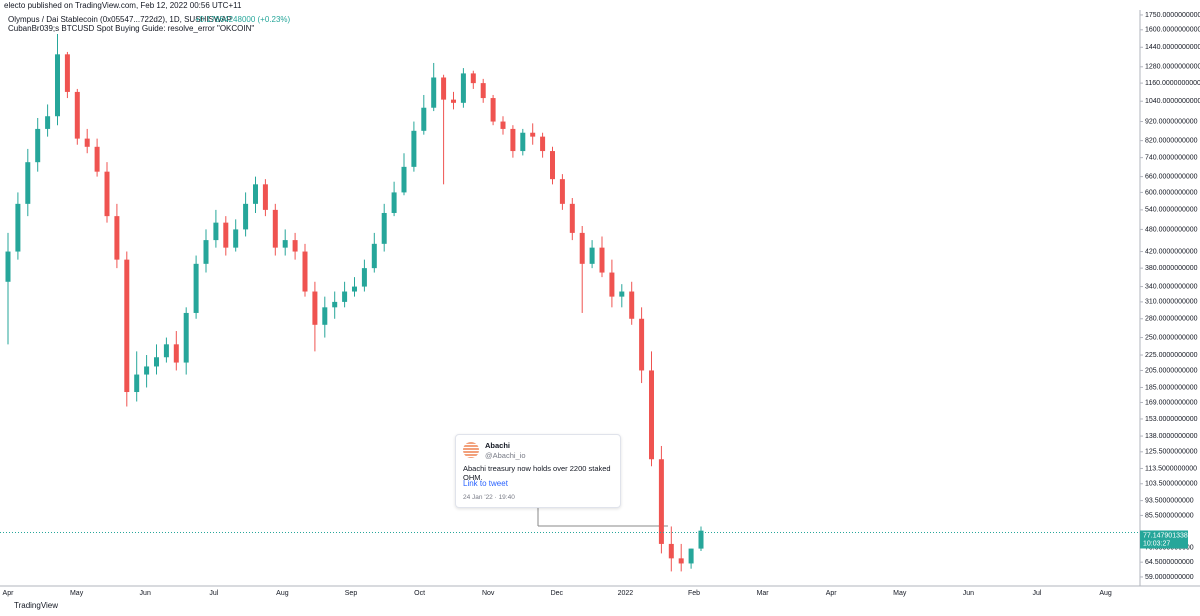 The height and width of the screenshot is (616, 1200). Describe the element at coordinates (488, 593) in the screenshot. I see `x-tick-label: Nov` at that location.